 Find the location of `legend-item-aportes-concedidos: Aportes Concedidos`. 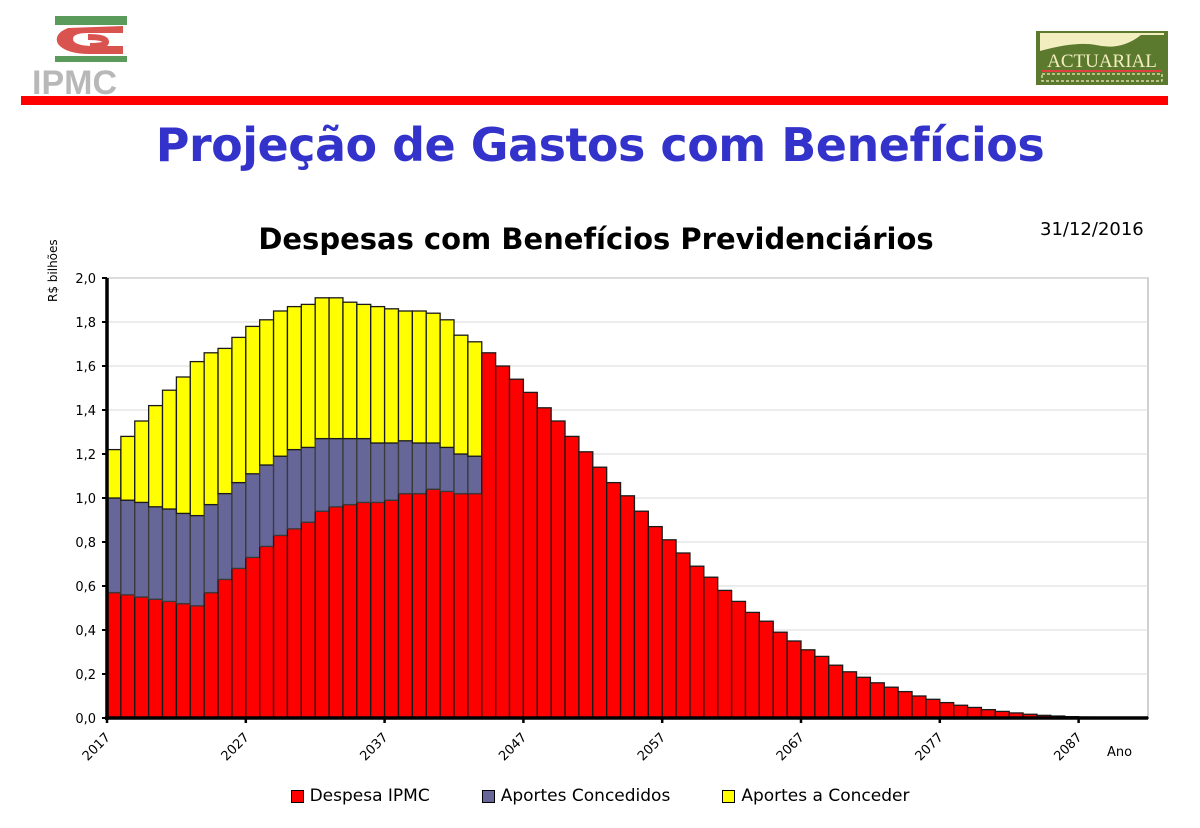

legend-item-aportes-concedidos: Aportes Concedidos is located at coordinates (576, 796).